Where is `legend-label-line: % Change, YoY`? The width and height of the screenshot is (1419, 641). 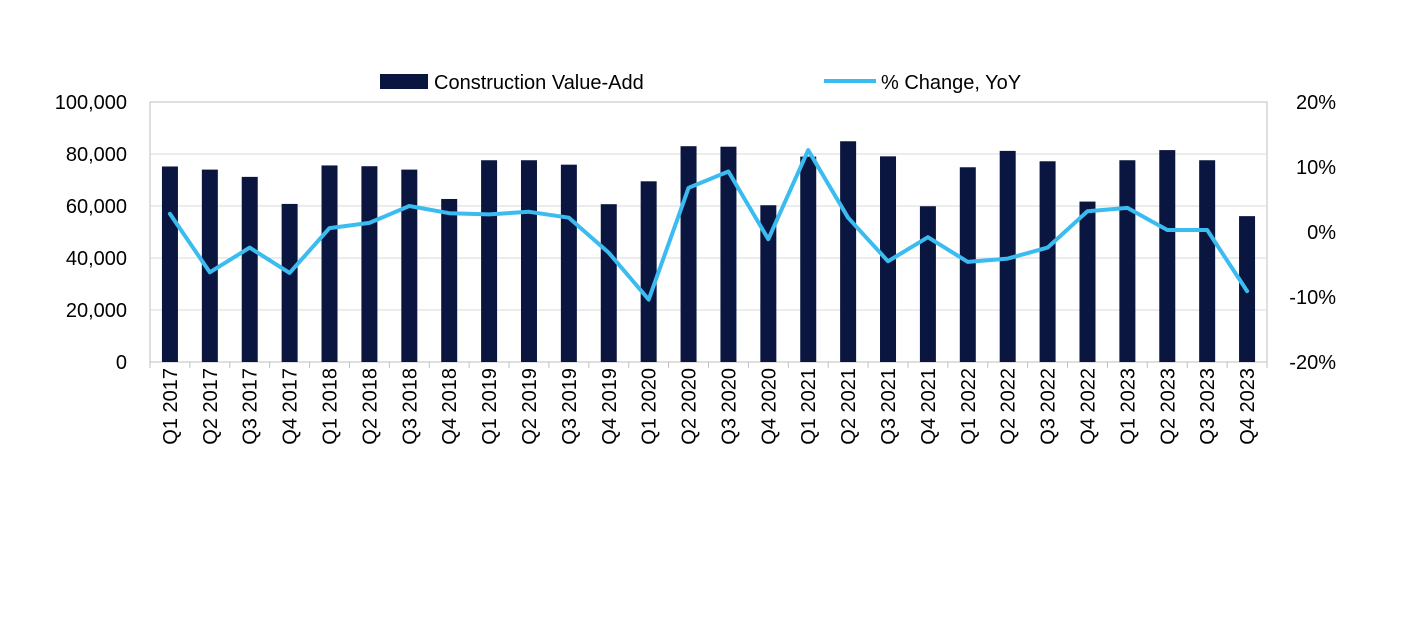
legend-label-line: % Change, YoY is located at coordinates (951, 83).